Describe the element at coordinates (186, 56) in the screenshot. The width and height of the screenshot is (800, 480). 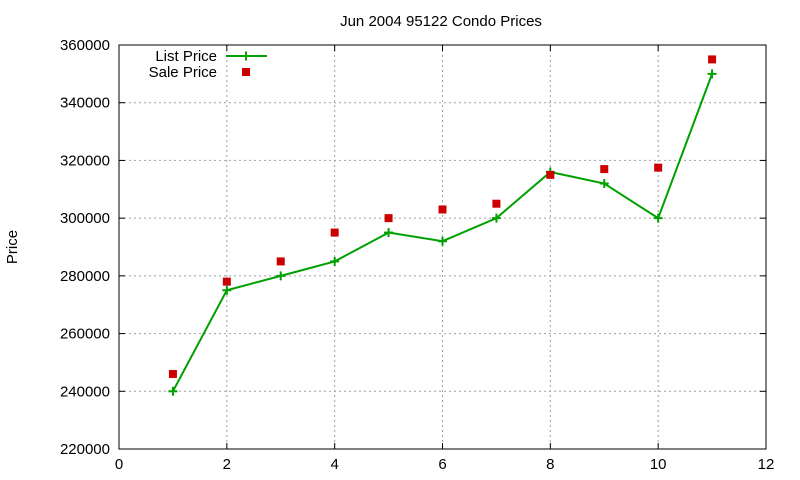
I see `legend-label-list-price: List Price` at that location.